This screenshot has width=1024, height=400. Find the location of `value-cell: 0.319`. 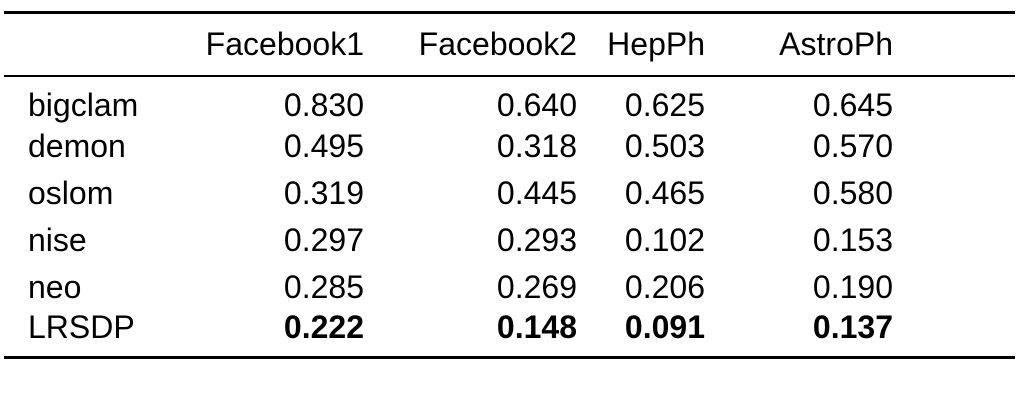

value-cell: 0.319 is located at coordinates (323, 193).